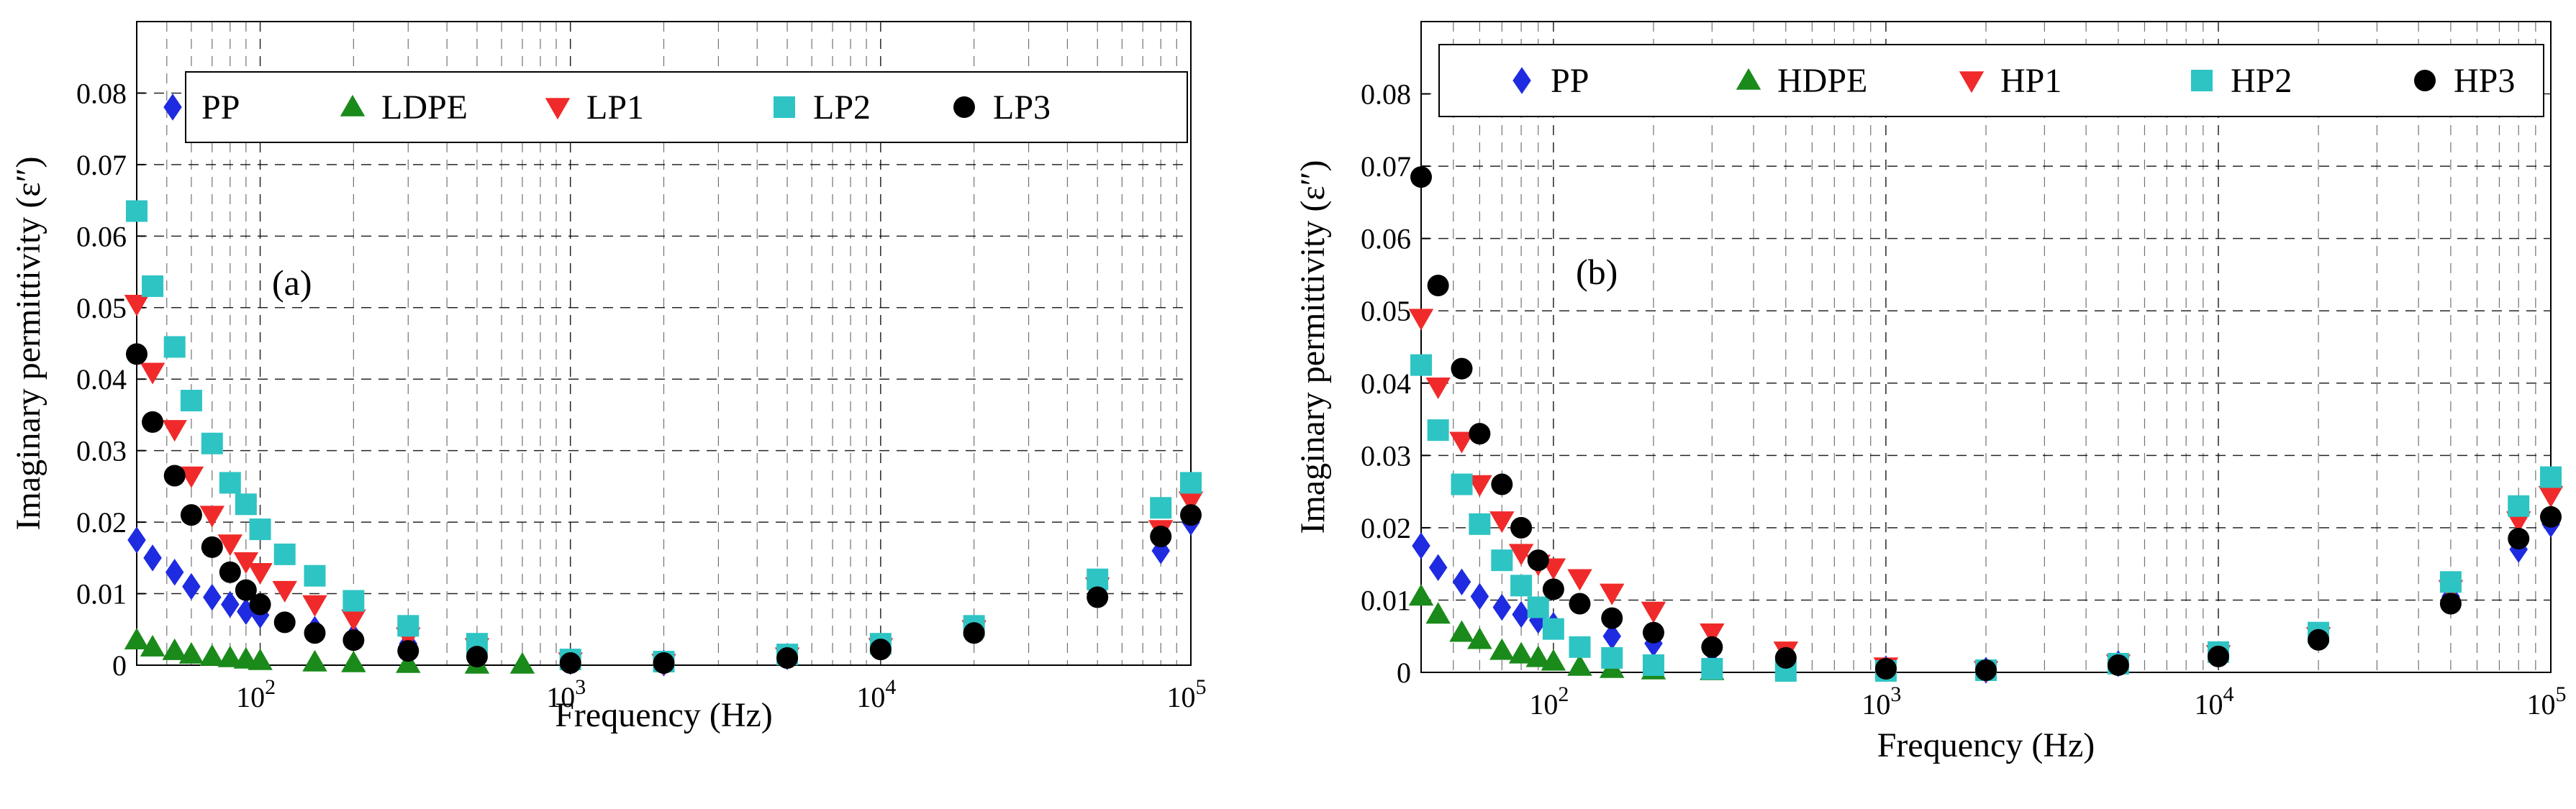 The height and width of the screenshot is (809, 2576). I want to click on legend-marker-pp, so click(172, 107).